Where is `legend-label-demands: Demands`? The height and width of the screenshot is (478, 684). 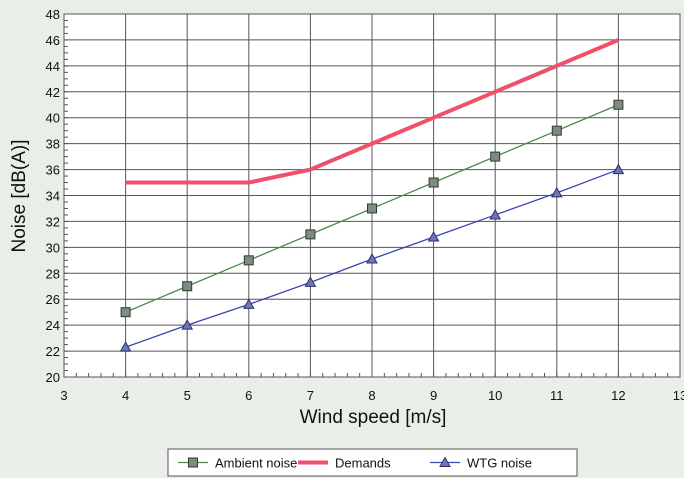 legend-label-demands: Demands is located at coordinates (363, 463).